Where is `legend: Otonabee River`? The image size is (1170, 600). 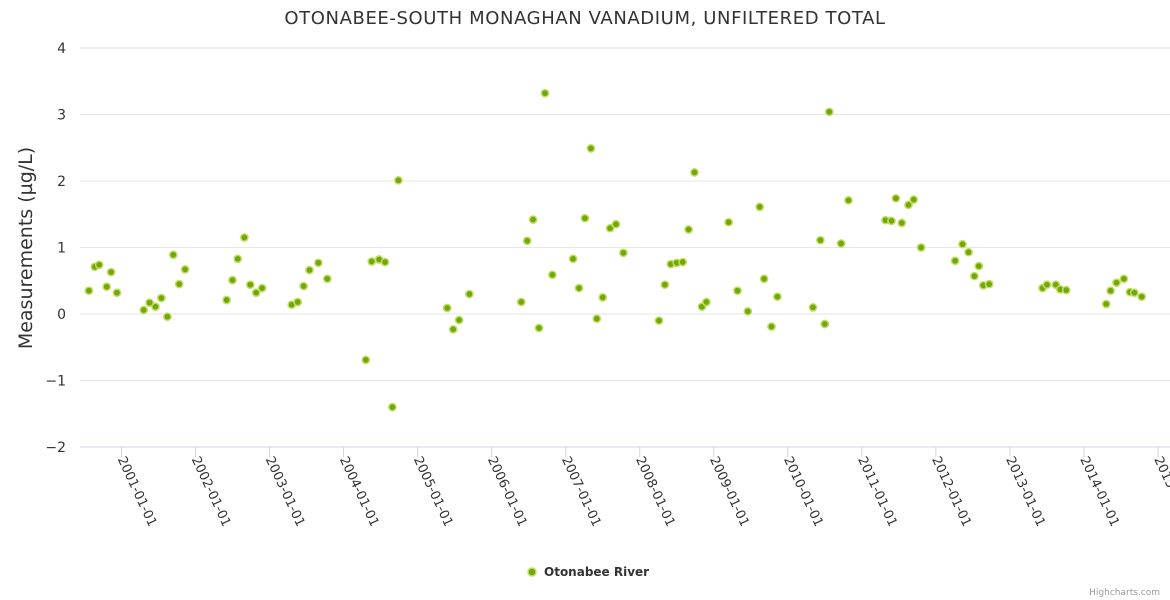 legend: Otonabee River is located at coordinates (588, 572).